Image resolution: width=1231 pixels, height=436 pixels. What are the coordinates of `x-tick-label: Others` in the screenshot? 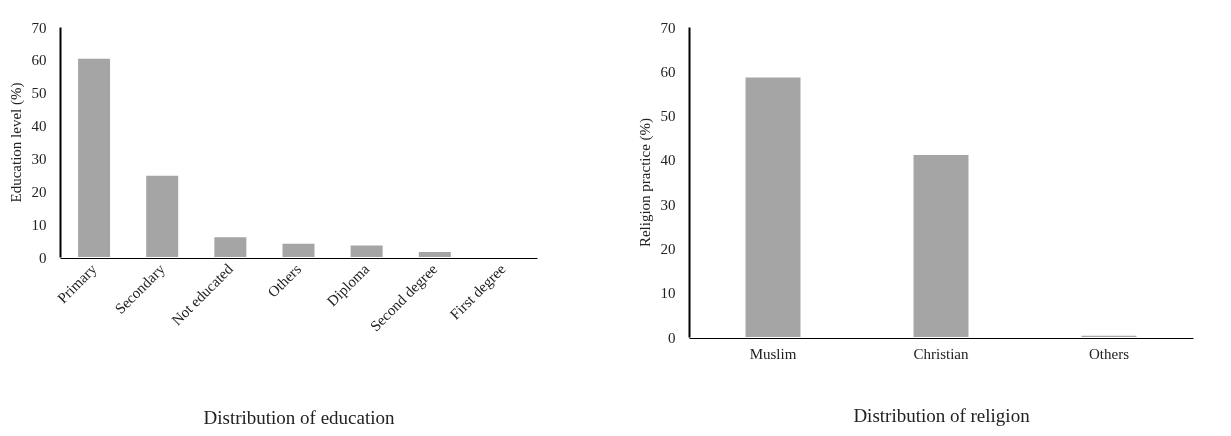 It's located at (1109, 353).